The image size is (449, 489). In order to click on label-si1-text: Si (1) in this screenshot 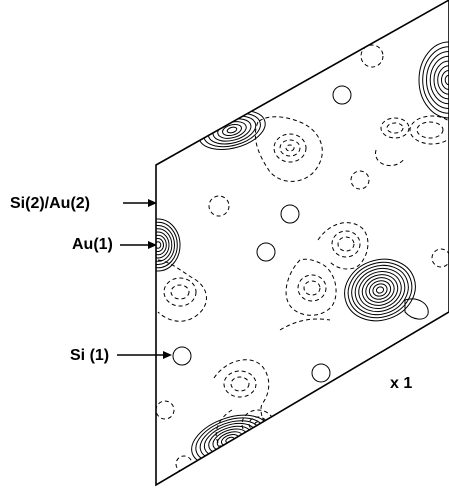, I will do `click(89, 355)`.